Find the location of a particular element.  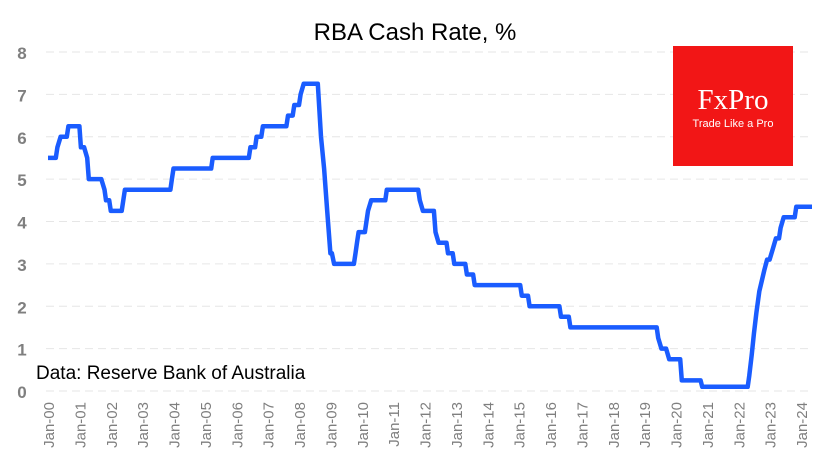

y-tick-label: 8 is located at coordinates (21, 53).